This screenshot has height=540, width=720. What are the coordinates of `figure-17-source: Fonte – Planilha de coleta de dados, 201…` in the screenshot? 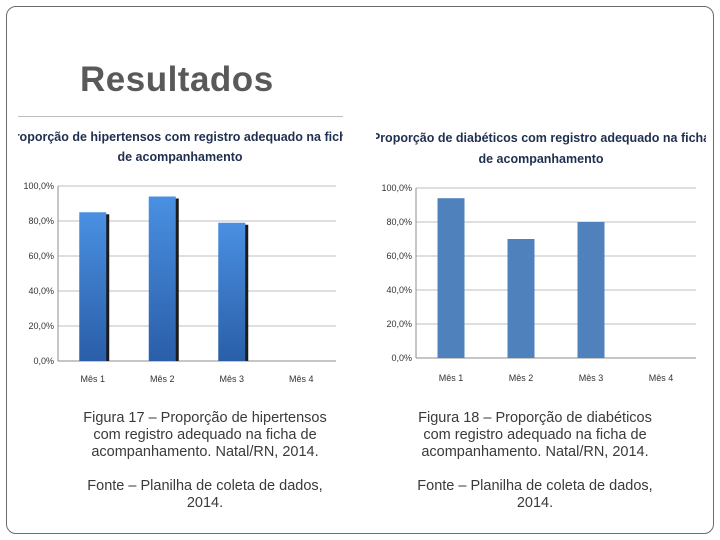 It's located at (205, 494).